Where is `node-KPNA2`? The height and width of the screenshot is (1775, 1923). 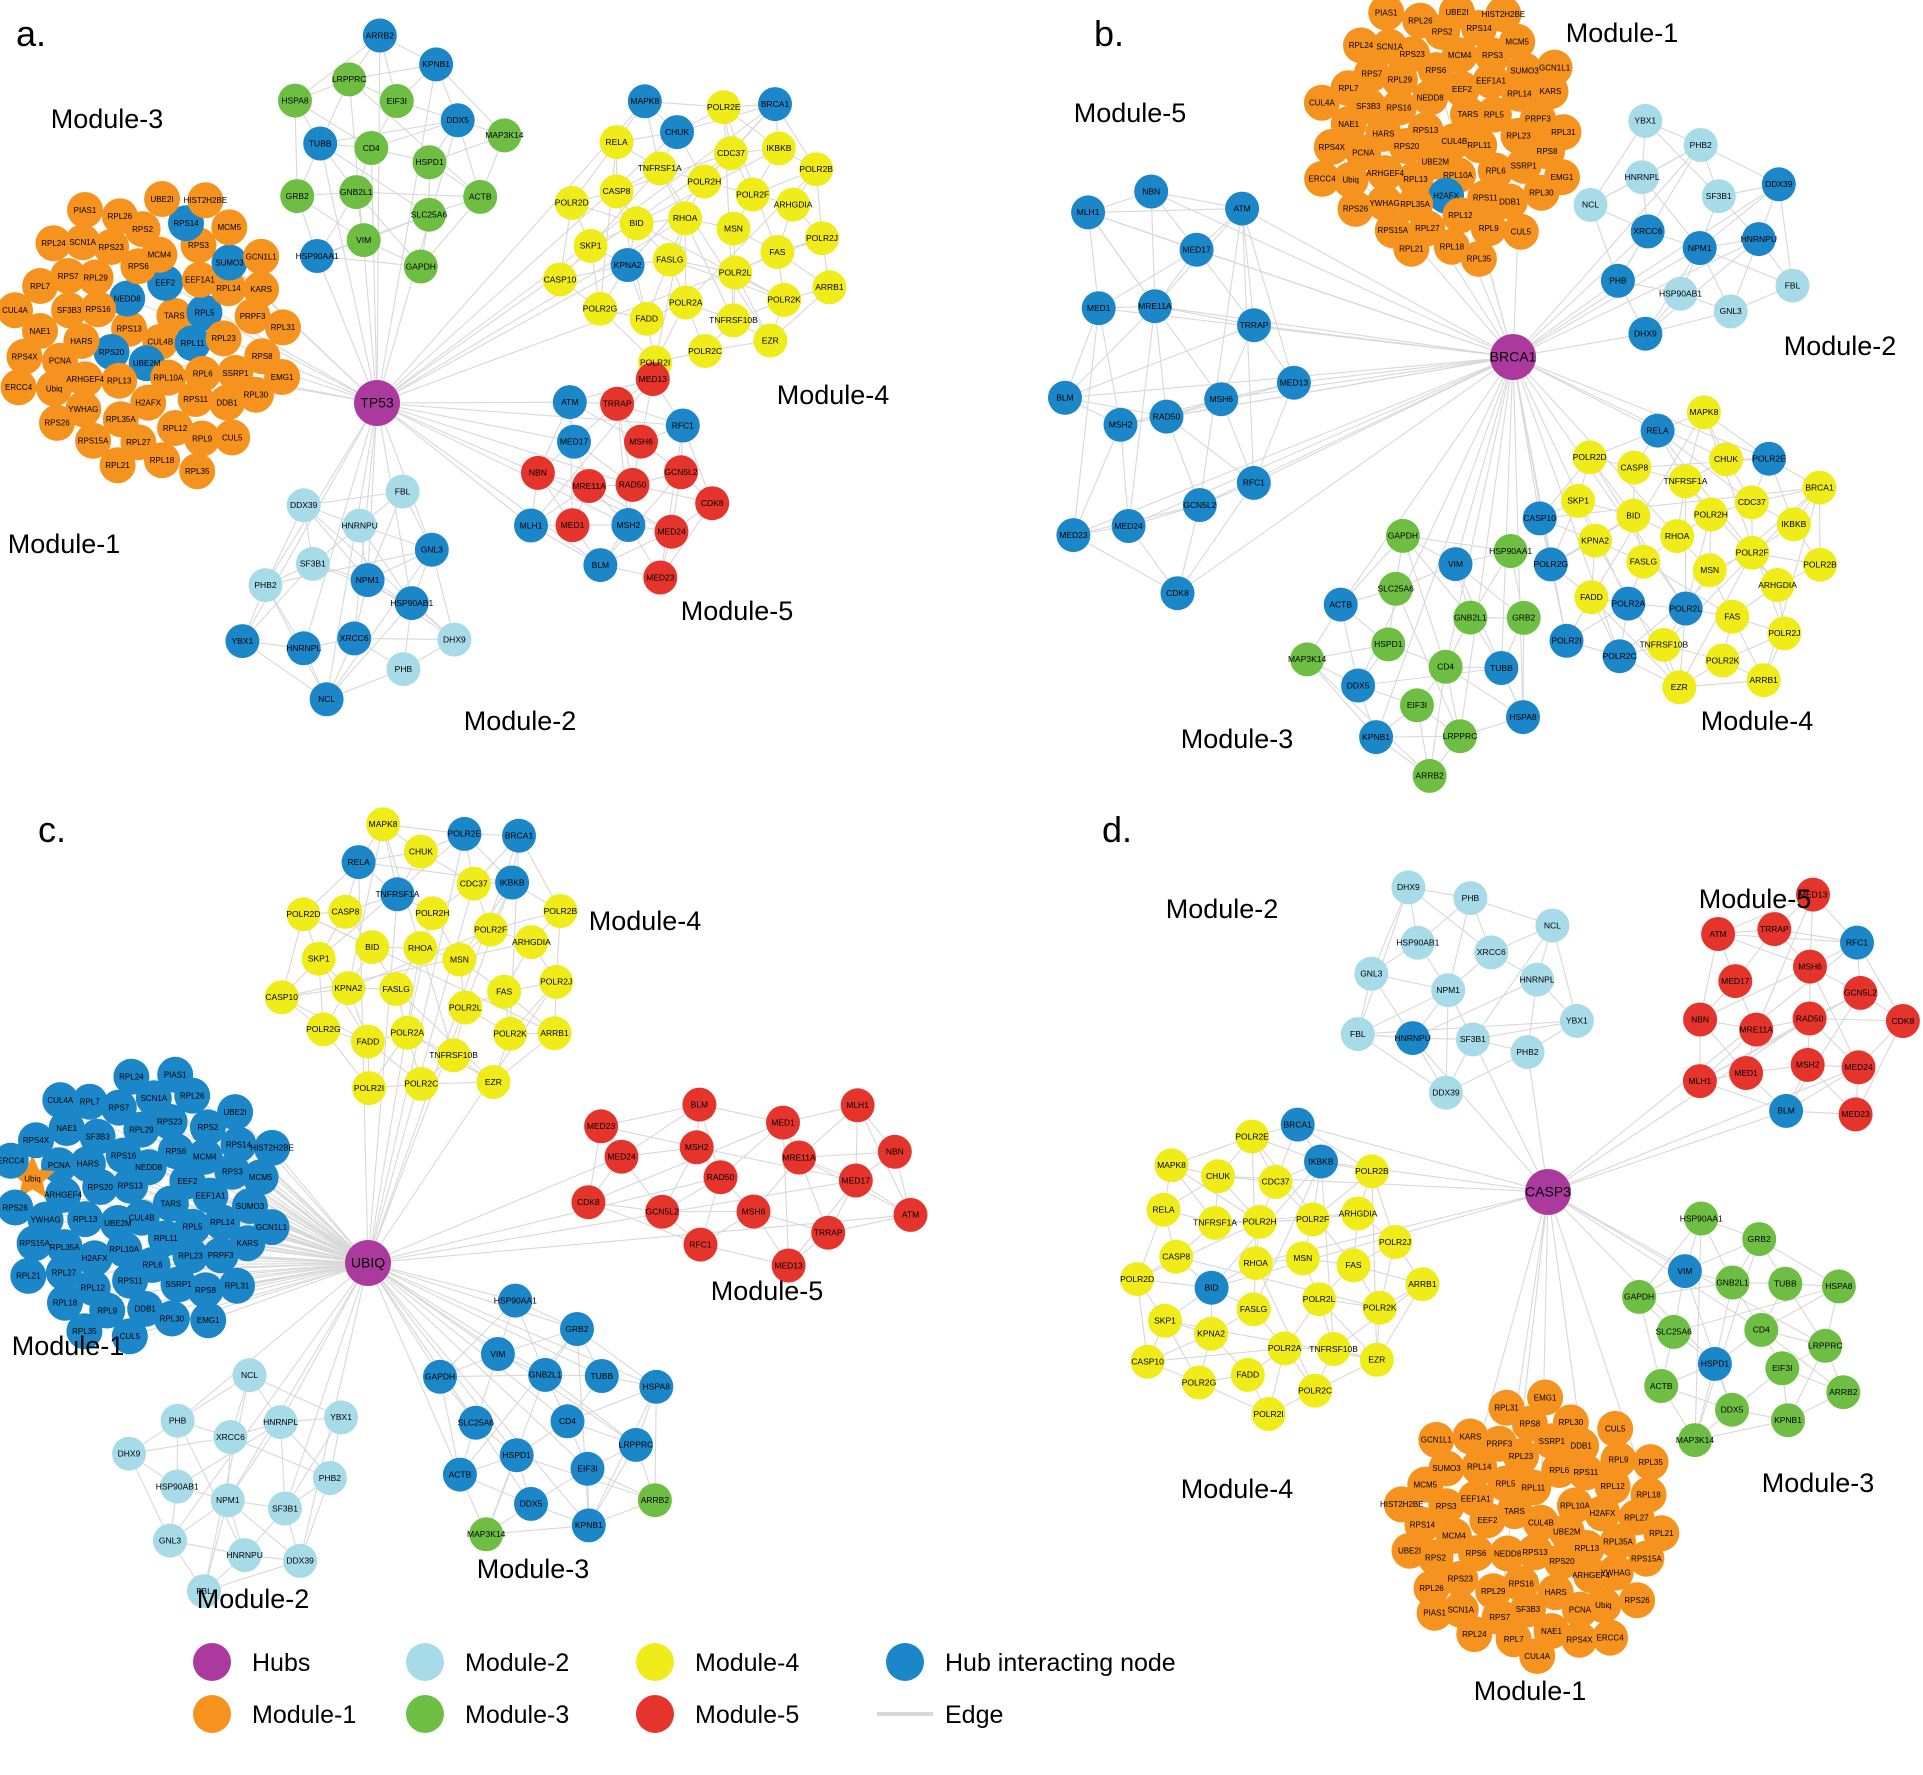
node-KPNA2 is located at coordinates (1211, 1333).